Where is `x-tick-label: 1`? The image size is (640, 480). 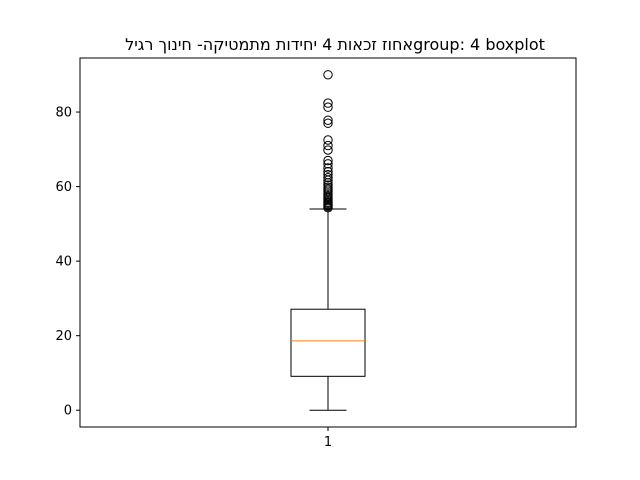
x-tick-label: 1 is located at coordinates (328, 442).